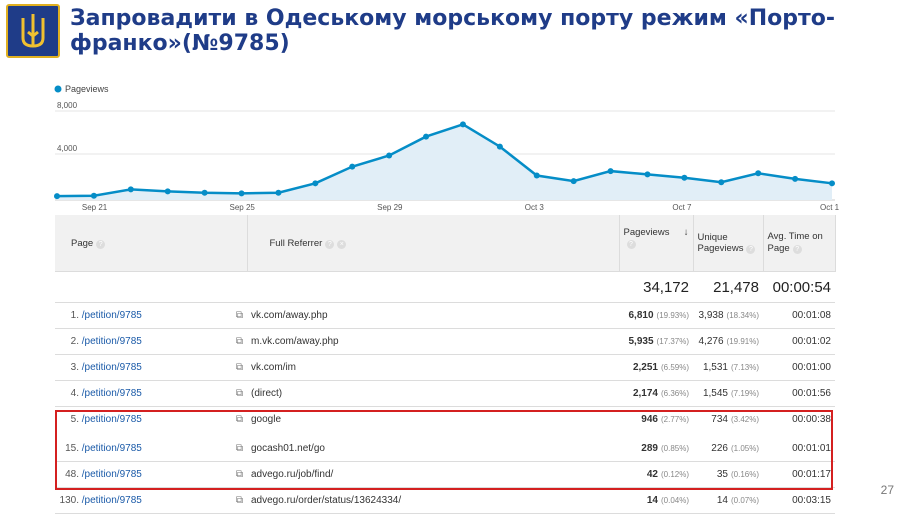 This screenshot has width=906, height=514. What do you see at coordinates (656, 474) in the screenshot?
I see `pageviews-cell: 42 (0.12%)` at bounding box center [656, 474].